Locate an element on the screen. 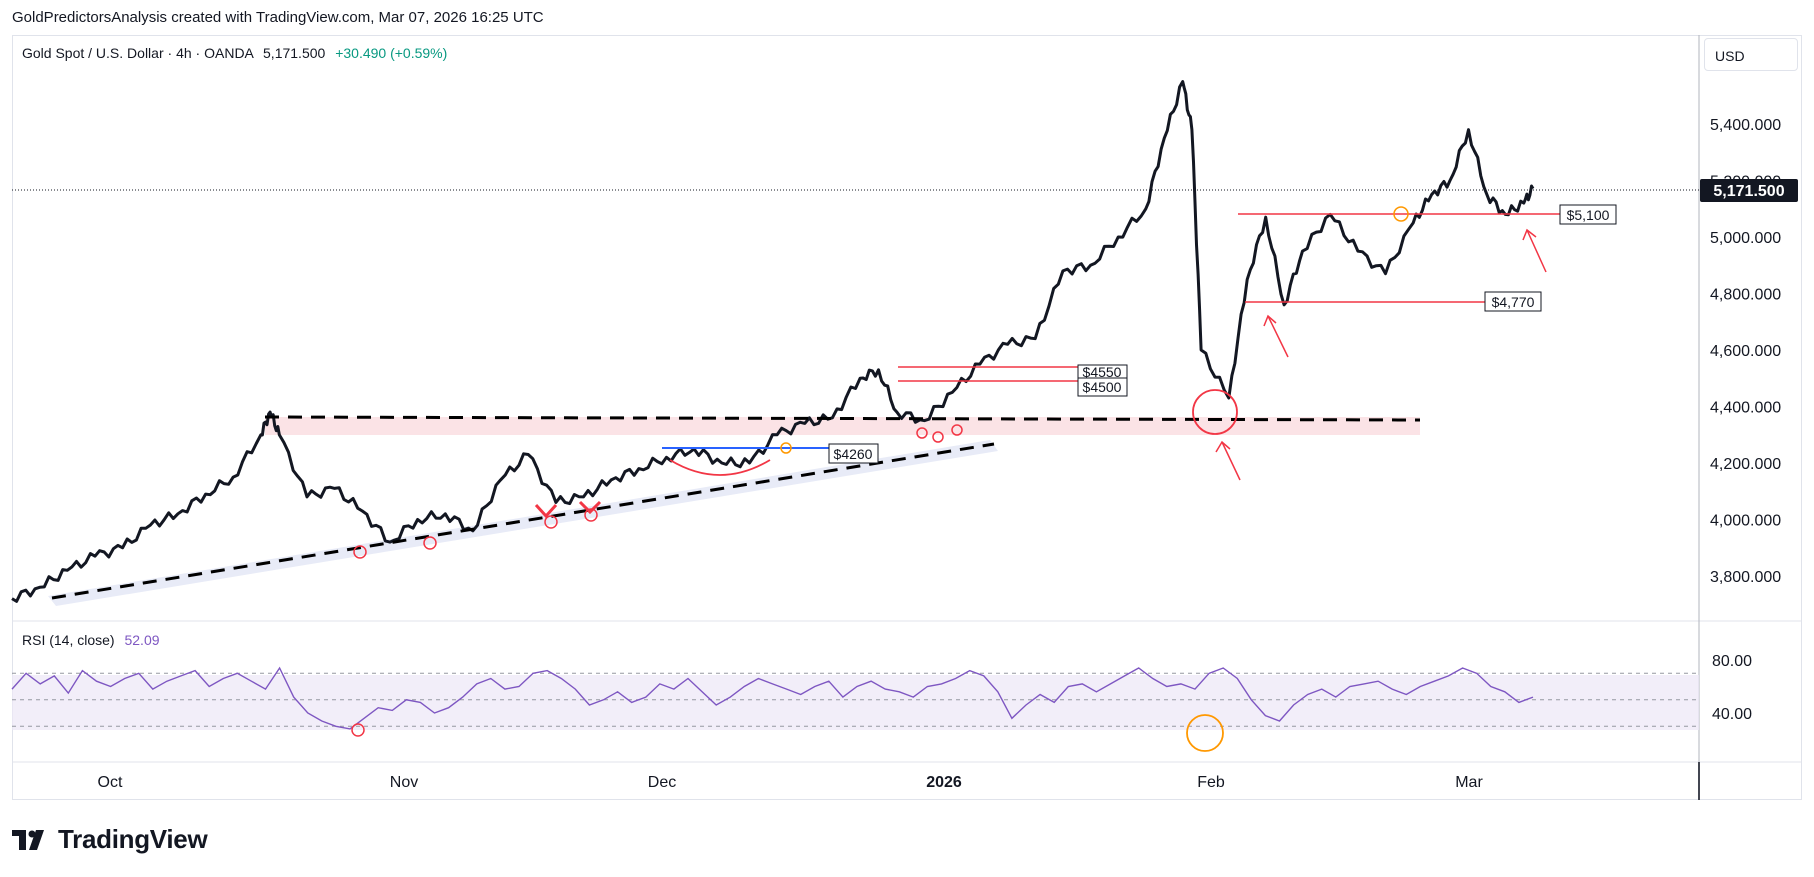 This screenshot has height=877, width=1814. price-tick-label: 3,800.000 is located at coordinates (1745, 577).